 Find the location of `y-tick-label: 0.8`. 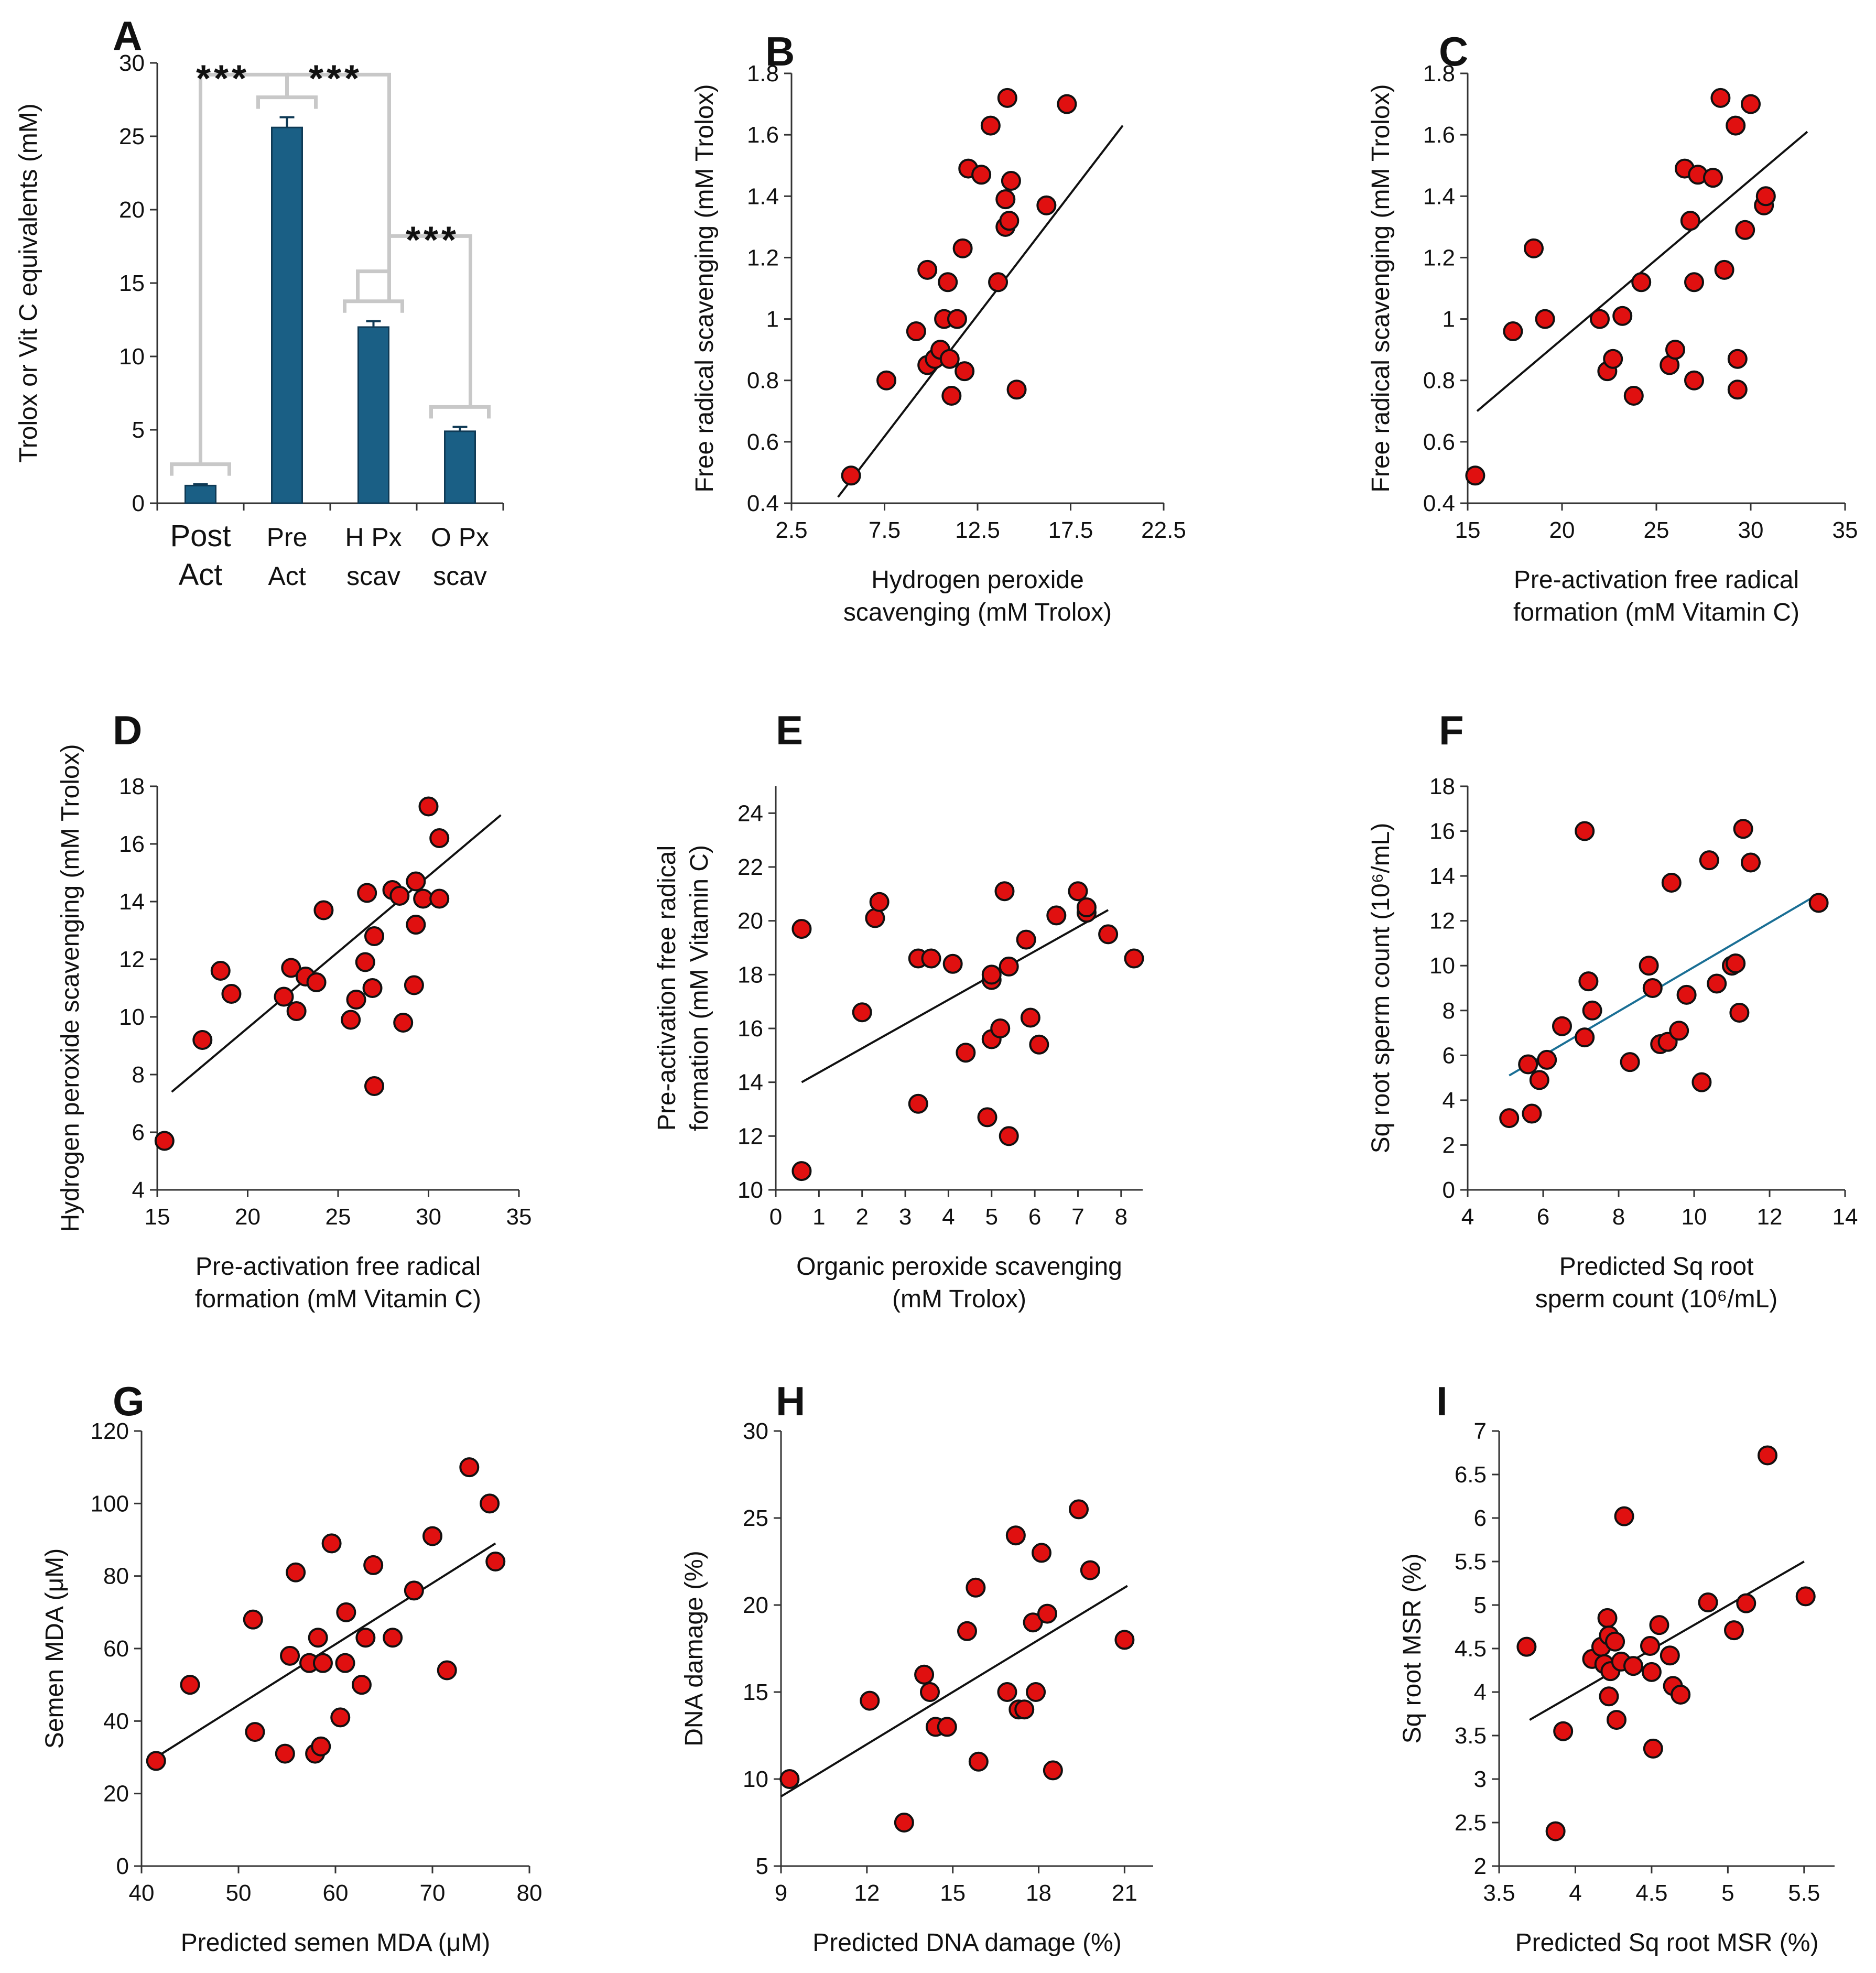

y-tick-label: 0.8 is located at coordinates (763, 381).